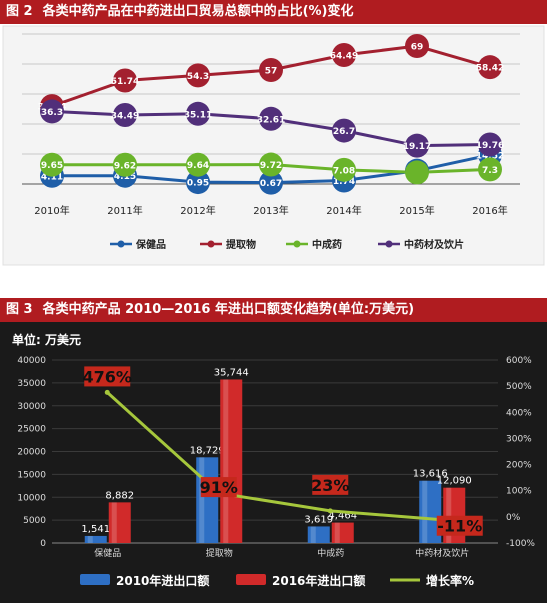 The image size is (547, 603). I want to click on data-label: 4.15, so click(125, 177).